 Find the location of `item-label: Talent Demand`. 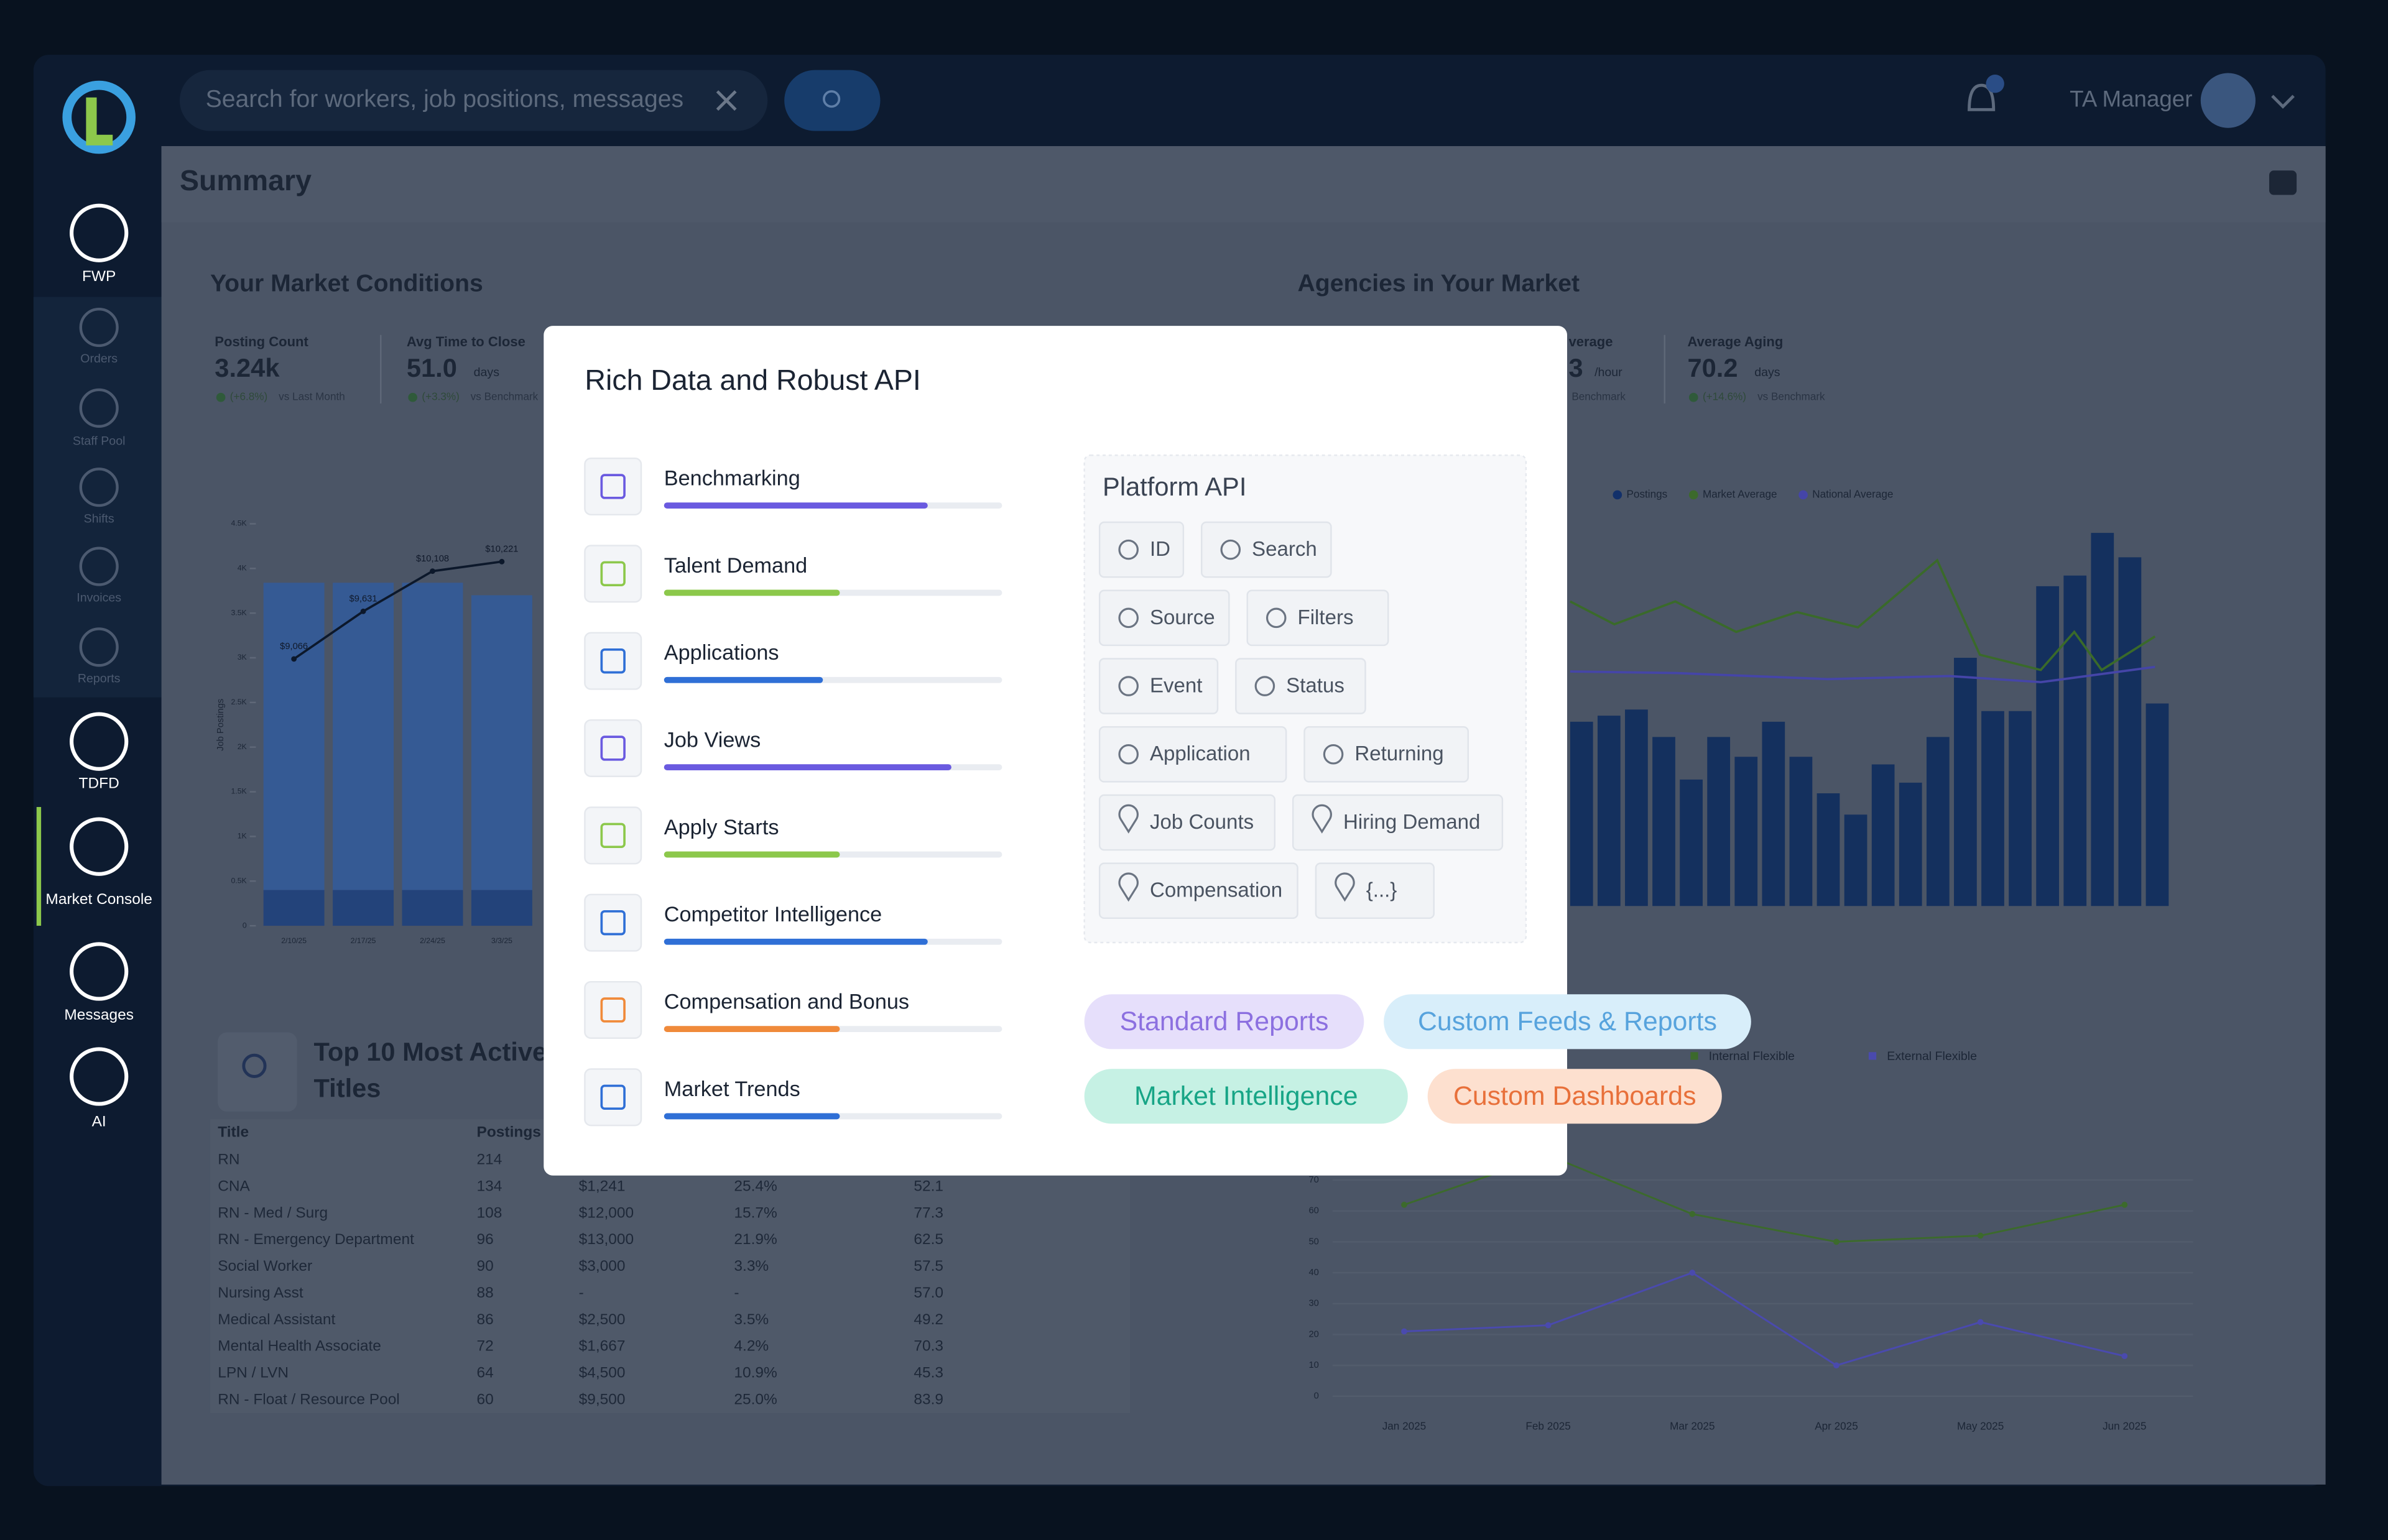

item-label: Talent Demand is located at coordinates (735, 566).